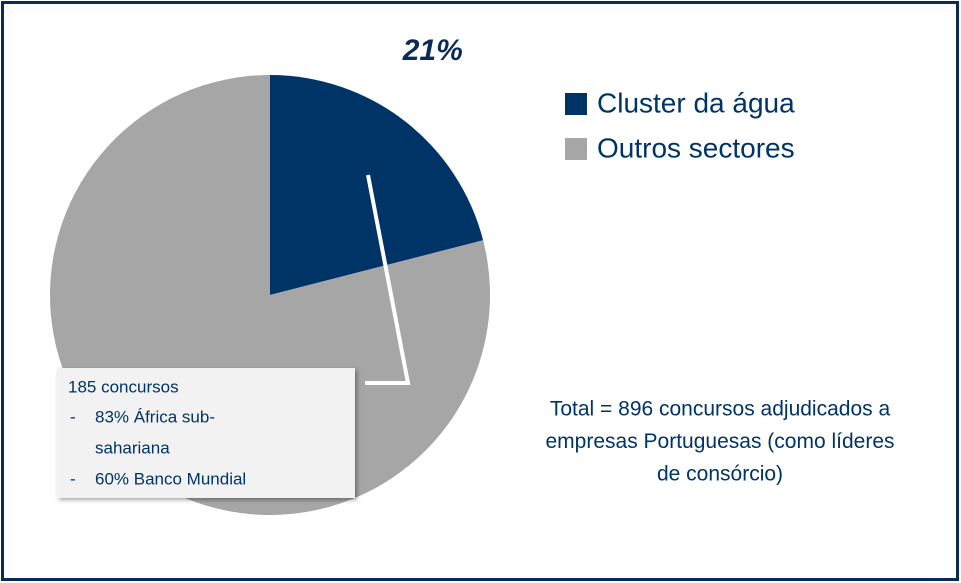 This screenshot has height=583, width=961. Describe the element at coordinates (123, 386) in the screenshot. I see `callout-title: 185 concursos` at that location.